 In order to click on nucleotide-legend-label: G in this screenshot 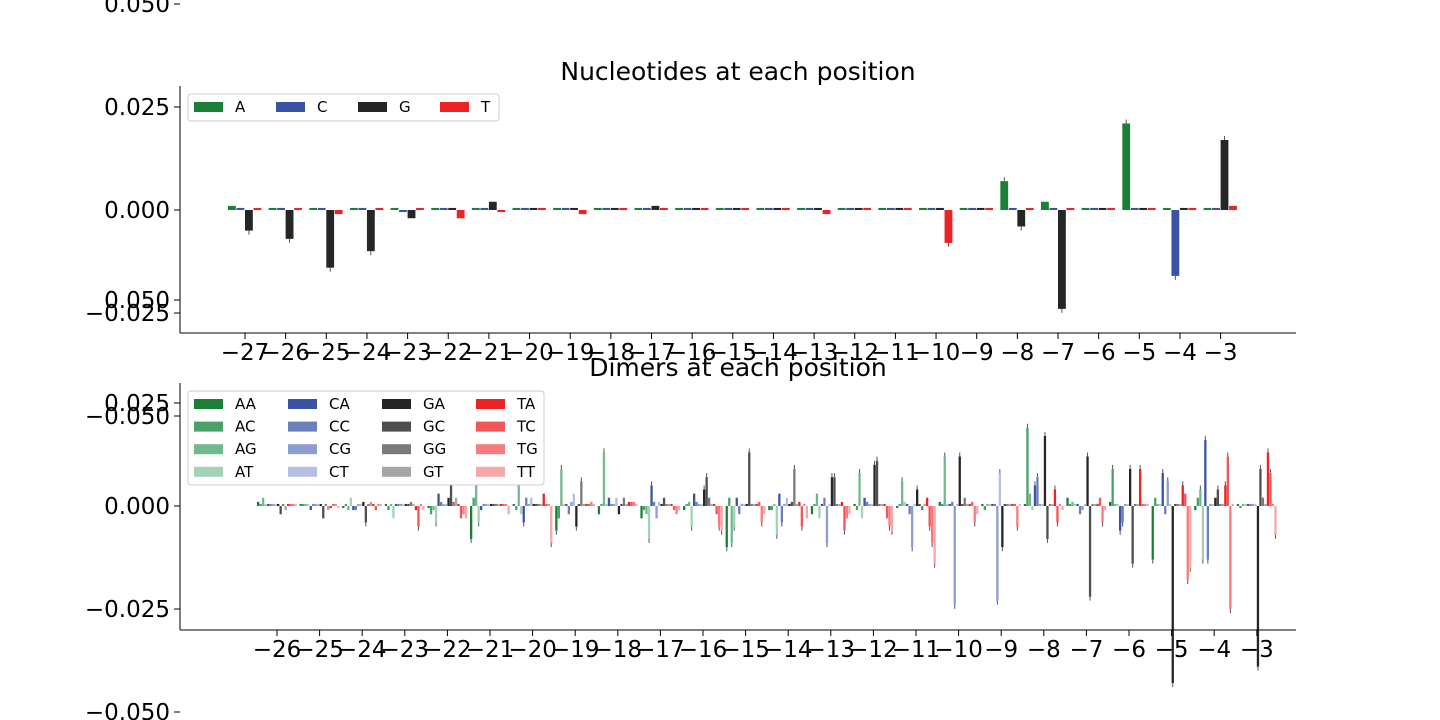, I will do `click(405, 107)`.